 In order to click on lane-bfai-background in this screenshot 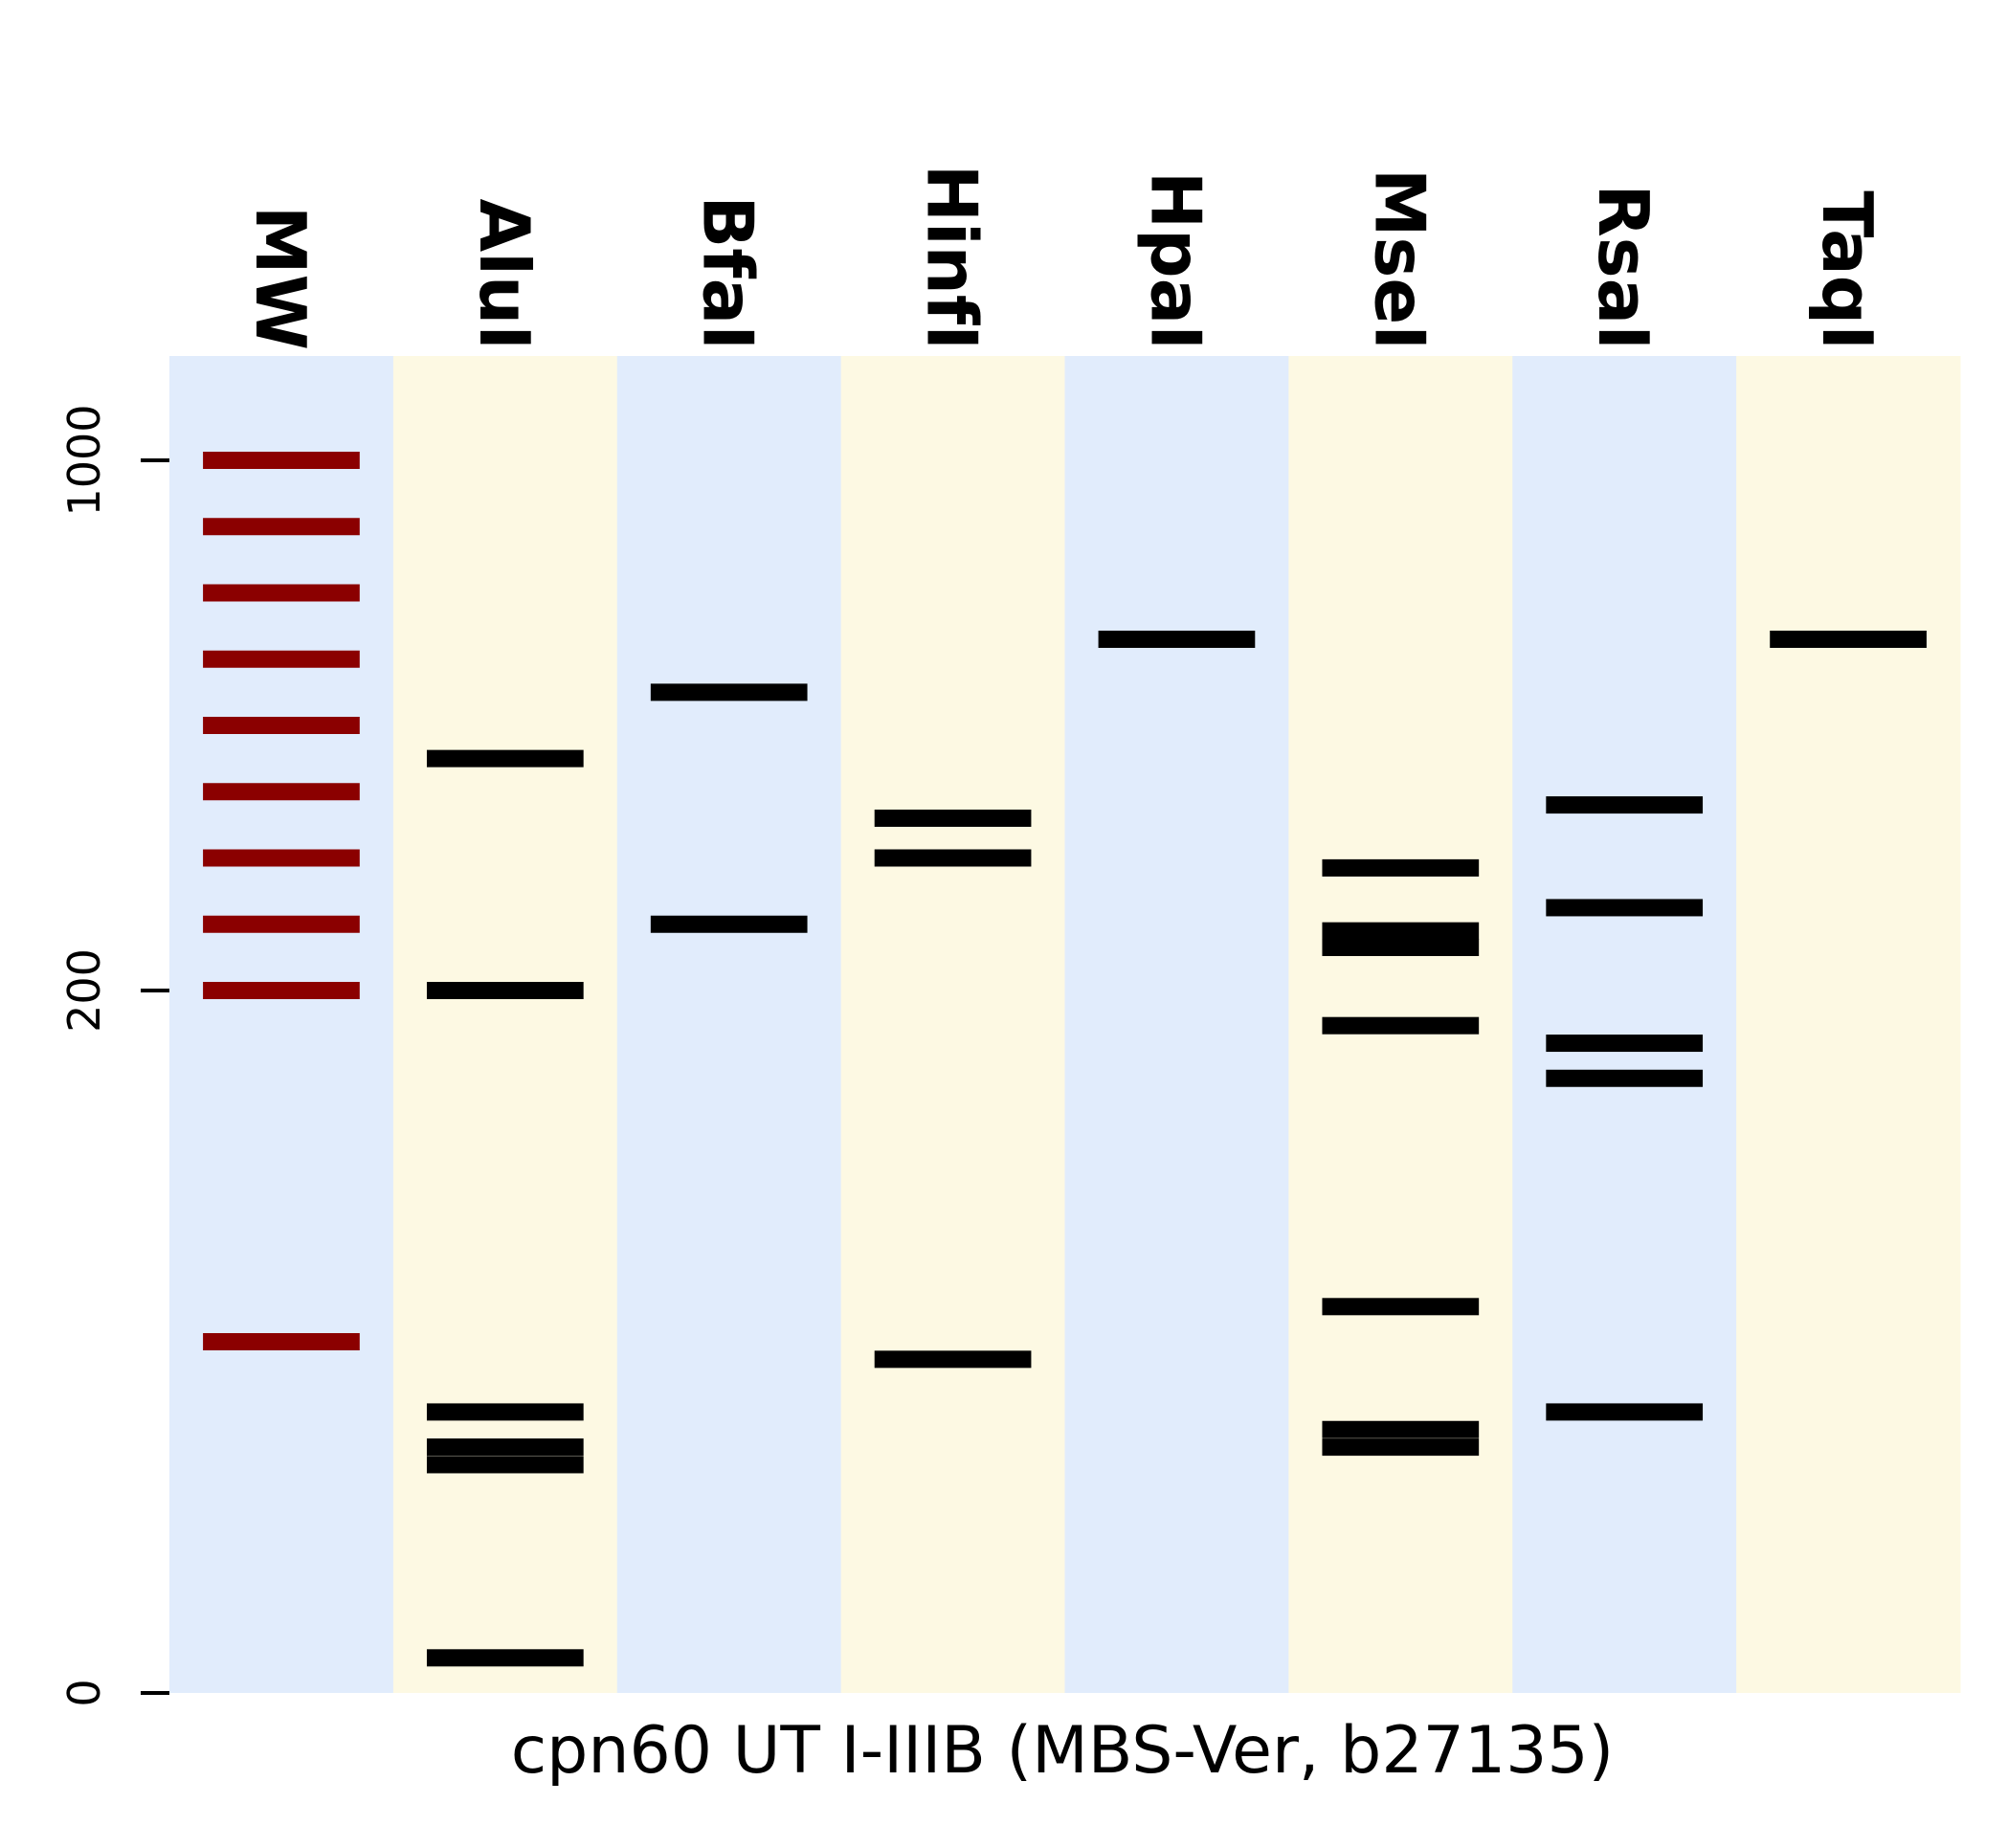, I will do `click(729, 1025)`.